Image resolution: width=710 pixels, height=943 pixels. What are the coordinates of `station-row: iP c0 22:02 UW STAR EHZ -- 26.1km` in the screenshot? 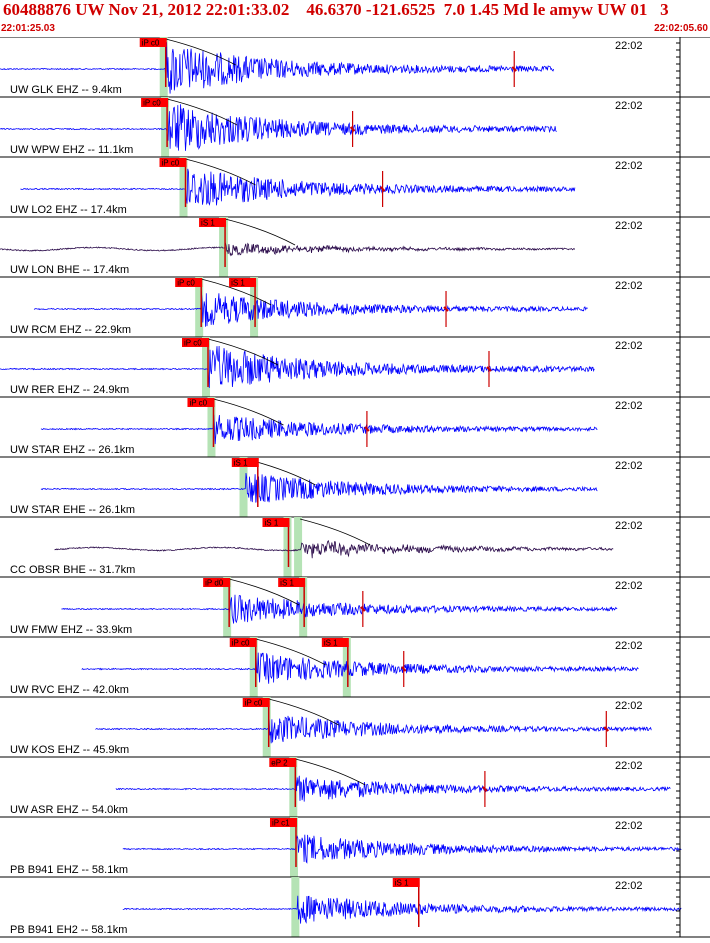 It's located at (355, 426).